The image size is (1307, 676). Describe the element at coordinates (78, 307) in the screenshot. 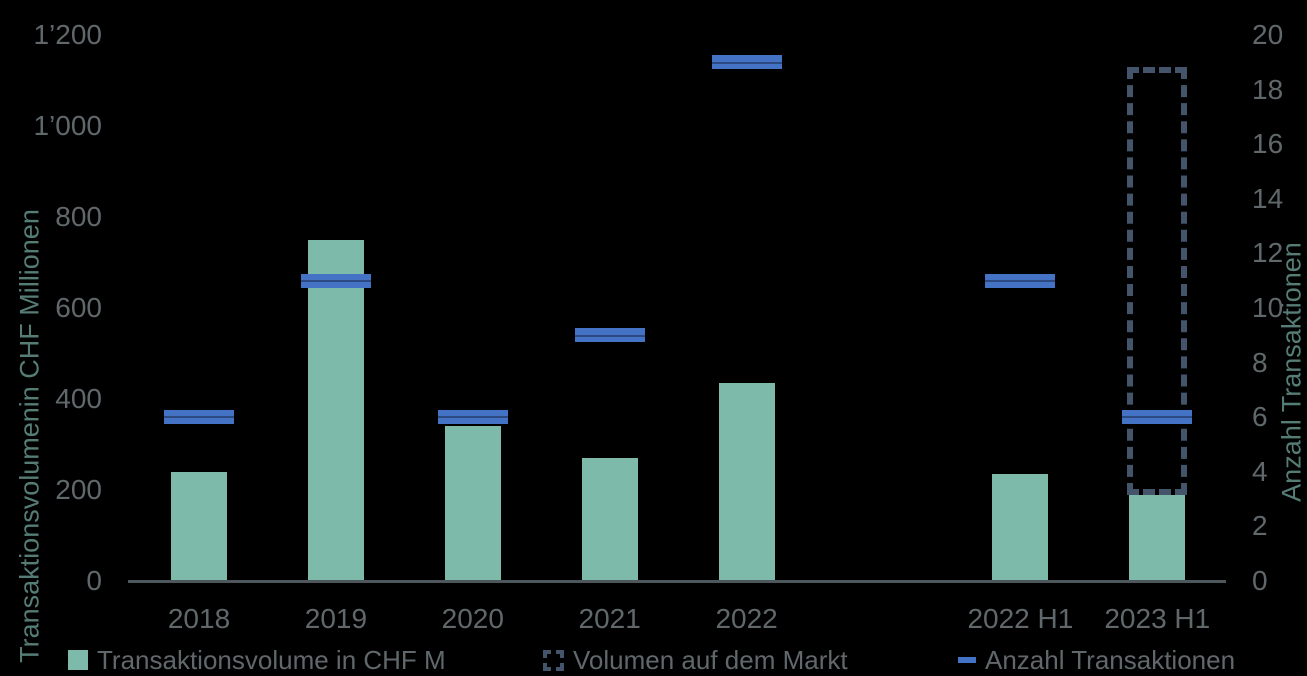

I see `left-axis-tick: 600` at that location.